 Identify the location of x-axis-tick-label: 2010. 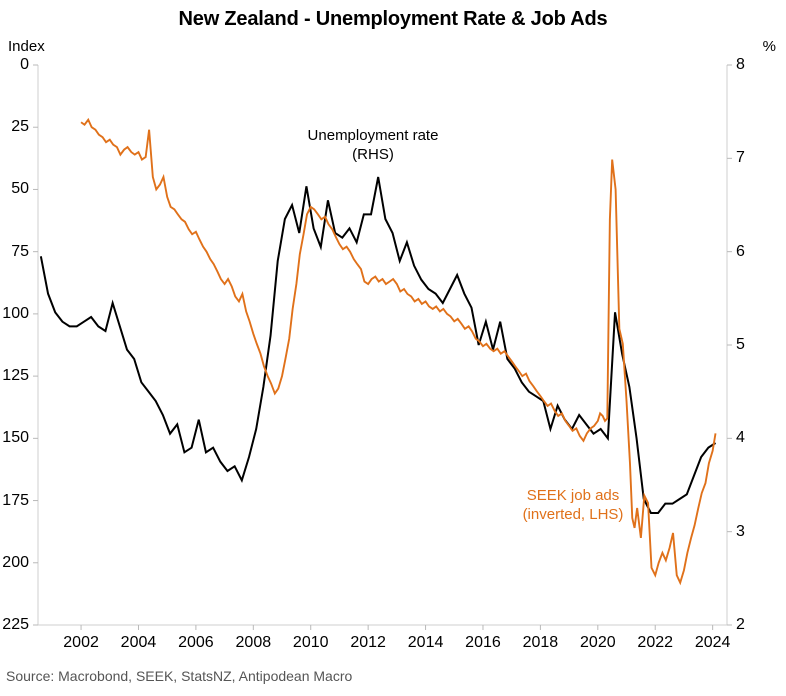
(310, 642).